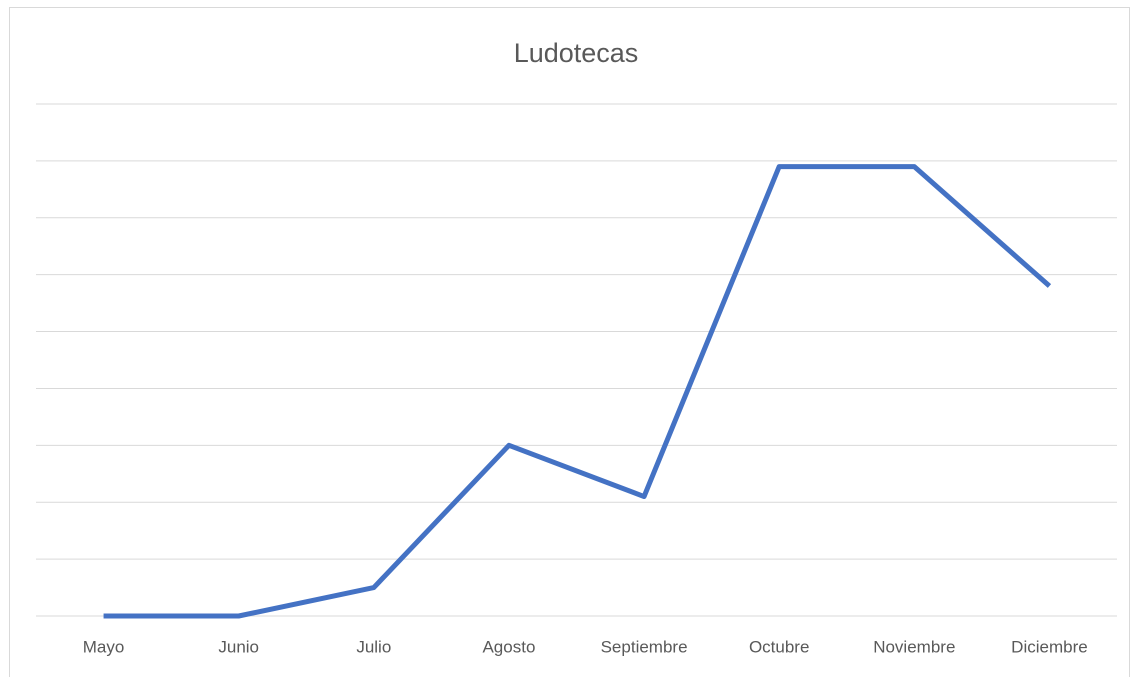 The image size is (1138, 677). What do you see at coordinates (238, 646) in the screenshot?
I see `x-tick-label: Junio` at bounding box center [238, 646].